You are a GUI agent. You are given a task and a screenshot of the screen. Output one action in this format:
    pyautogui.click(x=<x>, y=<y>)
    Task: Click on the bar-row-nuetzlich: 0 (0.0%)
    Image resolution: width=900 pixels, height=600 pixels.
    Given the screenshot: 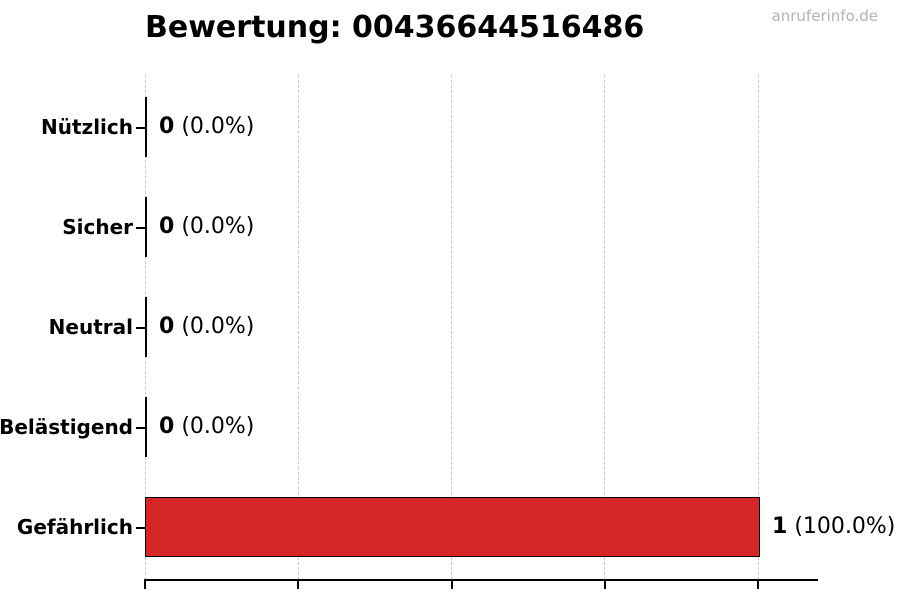 What is the action you would take?
    pyautogui.click(x=495, y=127)
    